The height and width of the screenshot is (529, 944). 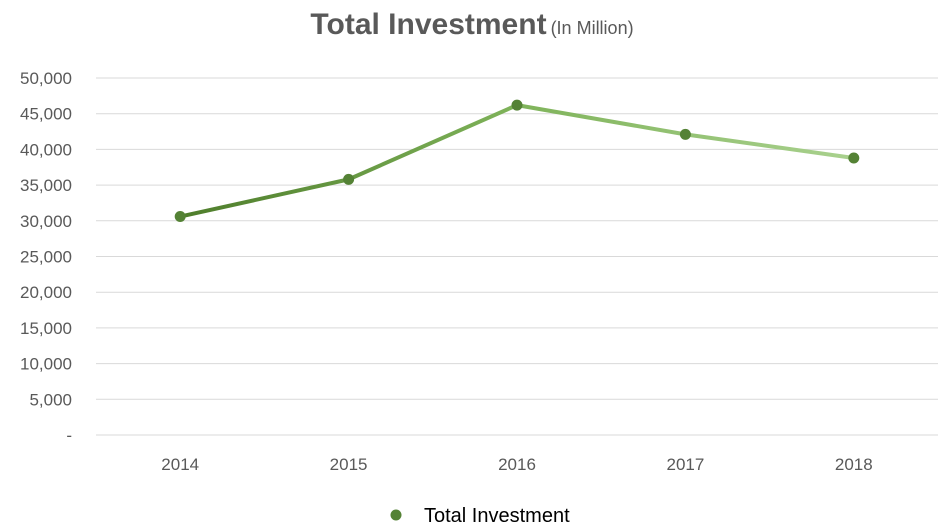 I want to click on y-tick-label: 45,000, so click(x=46, y=114).